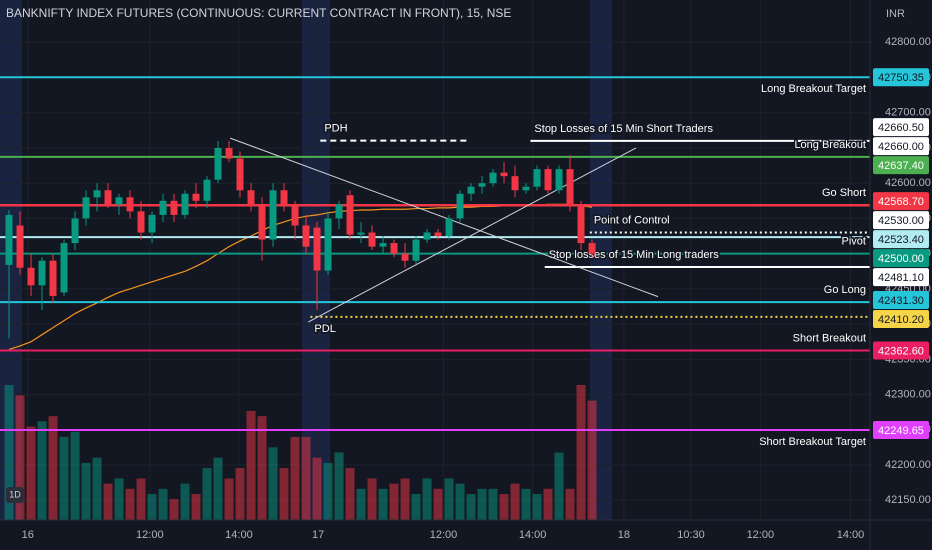  What do you see at coordinates (908, 394) in the screenshot?
I see `y-tick-label: 42300.00` at bounding box center [908, 394].